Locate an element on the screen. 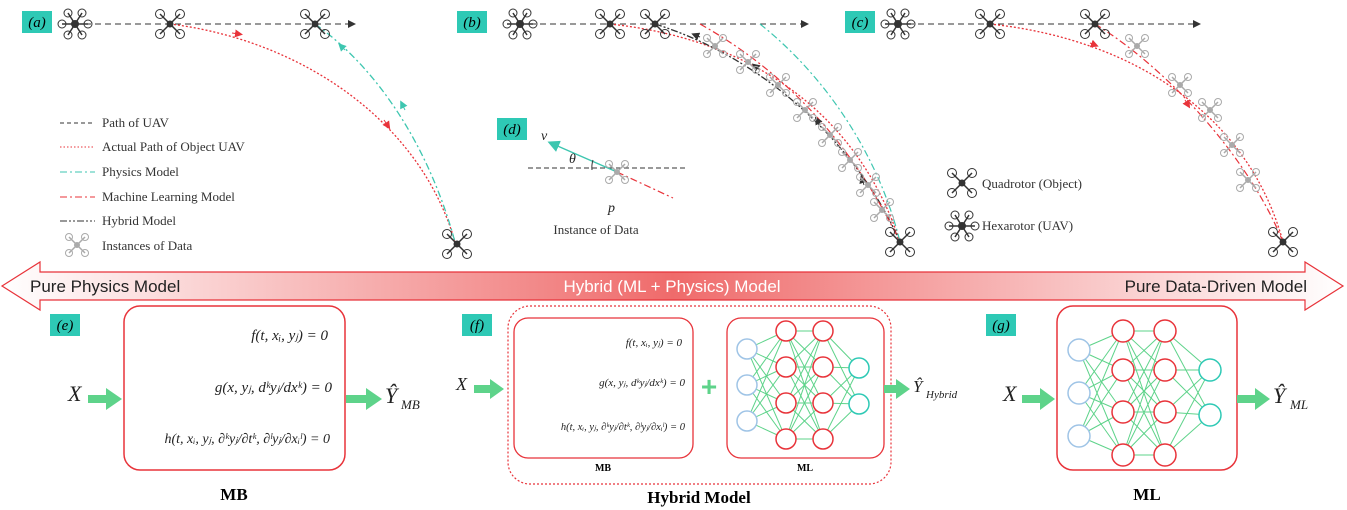 This screenshot has height=510, width=1347. band-right-label: Pure Data-Driven Model is located at coordinates (1216, 286).